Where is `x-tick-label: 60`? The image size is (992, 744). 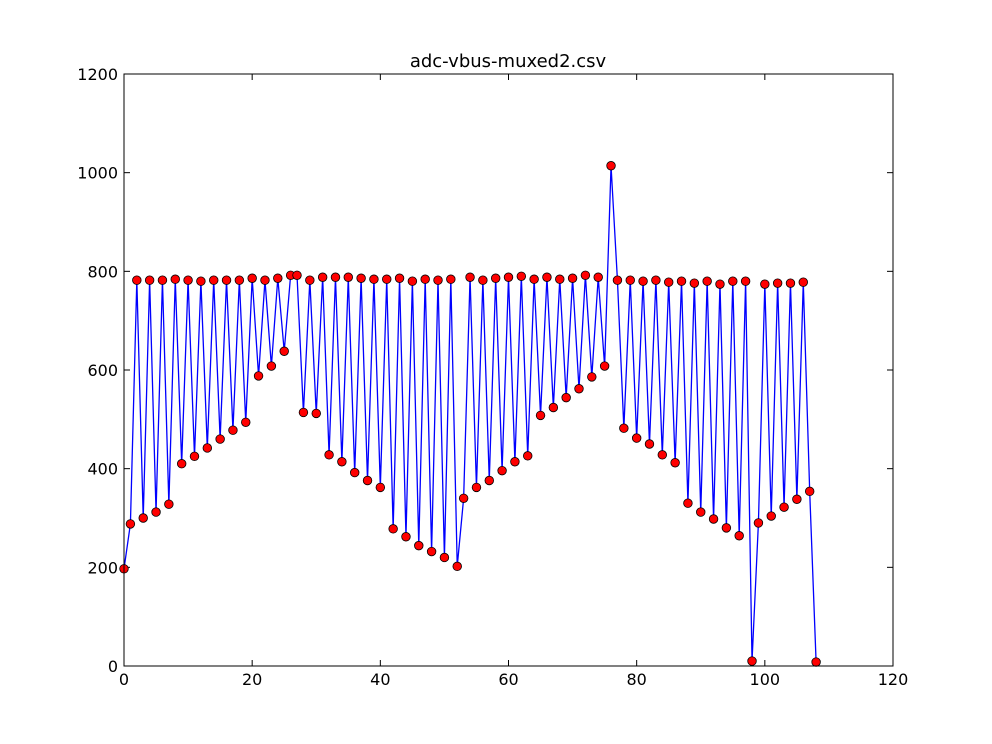
x-tick-label: 60 is located at coordinates (508, 679).